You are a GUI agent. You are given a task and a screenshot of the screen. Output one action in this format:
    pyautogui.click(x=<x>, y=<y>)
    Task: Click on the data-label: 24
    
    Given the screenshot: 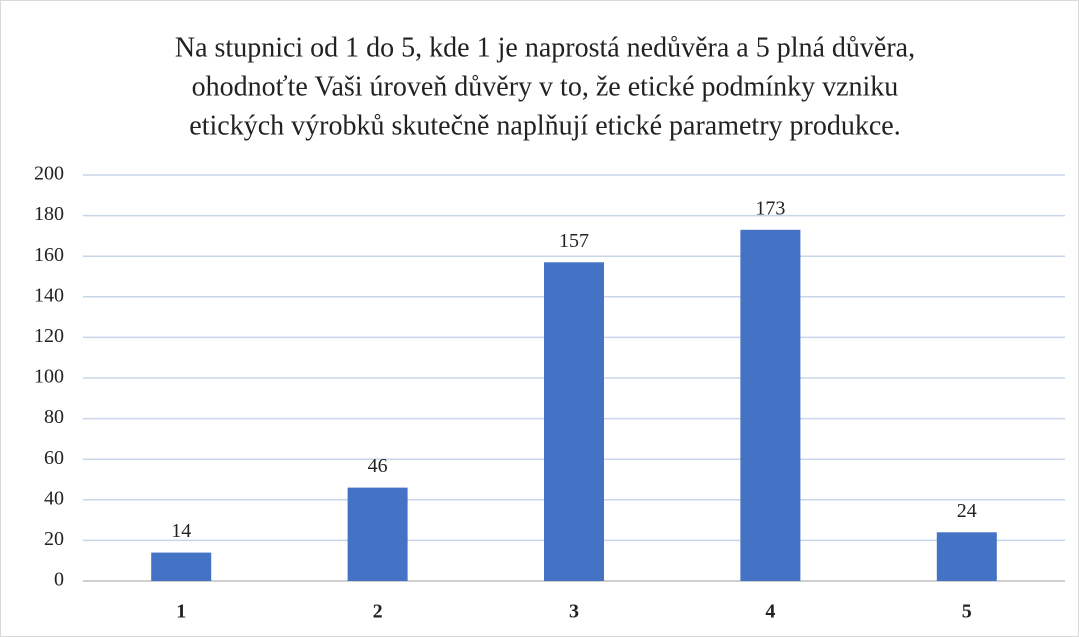 What is the action you would take?
    pyautogui.click(x=967, y=511)
    